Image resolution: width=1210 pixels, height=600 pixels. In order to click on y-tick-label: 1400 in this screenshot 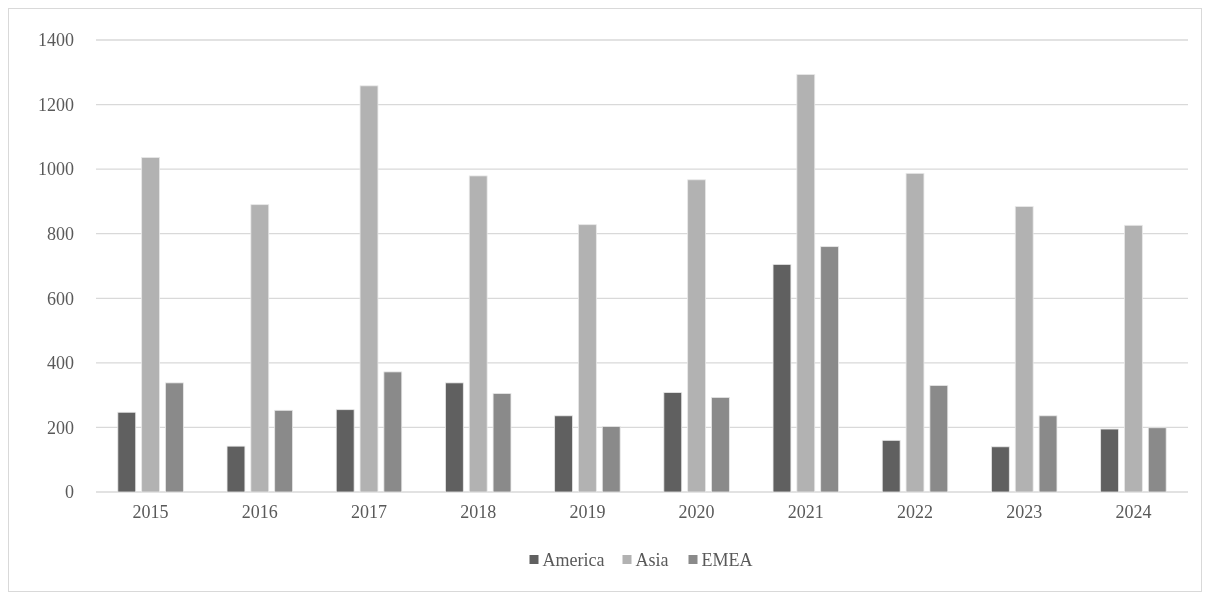, I will do `click(56, 40)`.